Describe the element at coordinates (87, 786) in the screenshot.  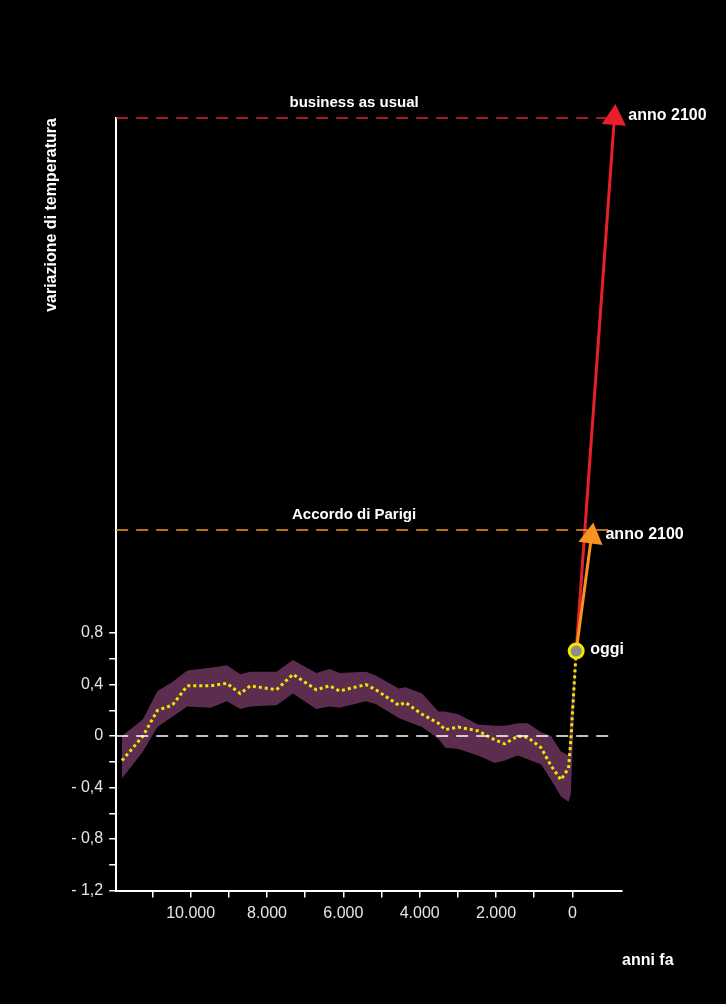
I see `y-tick-label: - 0,4` at that location.